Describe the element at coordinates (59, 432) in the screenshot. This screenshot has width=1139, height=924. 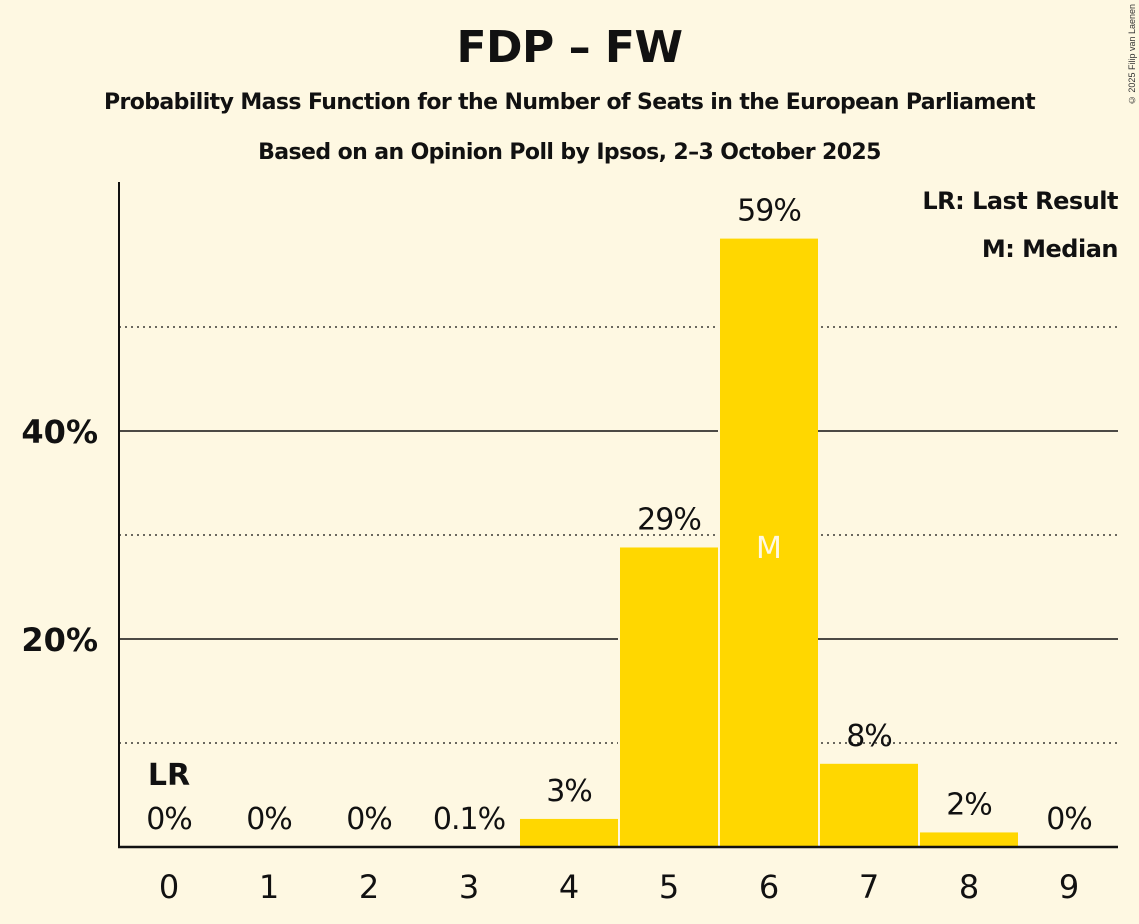
I see `y-tick-label: 40%` at that location.